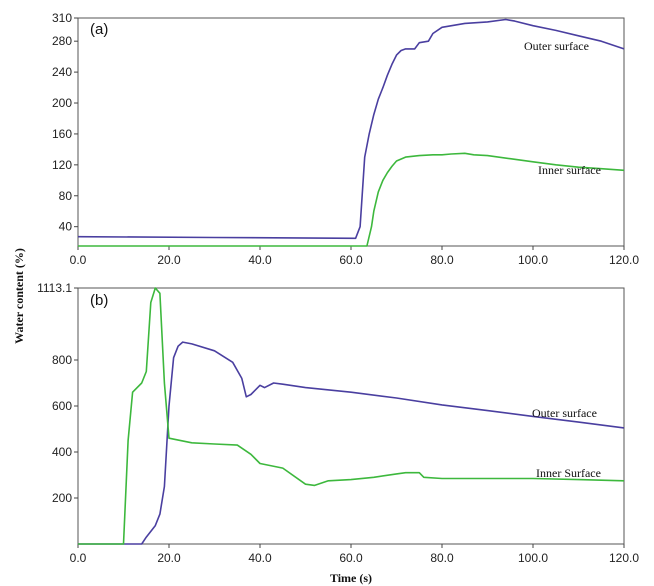 Image resolution: width=654 pixels, height=586 pixels. What do you see at coordinates (62, 72) in the screenshot?
I see `panel-a-y-tick-label: 240` at bounding box center [62, 72].